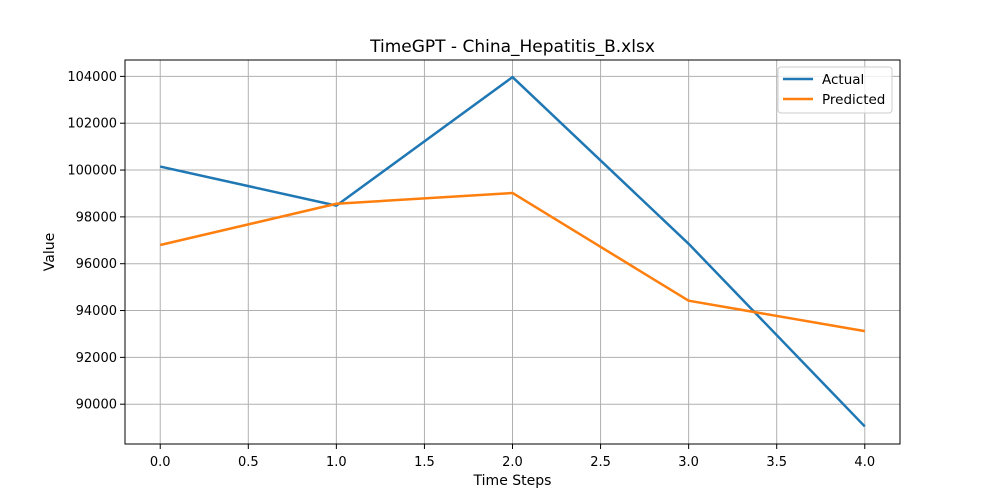 This screenshot has width=1000, height=500. Describe the element at coordinates (96, 264) in the screenshot. I see `y-tick-label: 96000` at that location.